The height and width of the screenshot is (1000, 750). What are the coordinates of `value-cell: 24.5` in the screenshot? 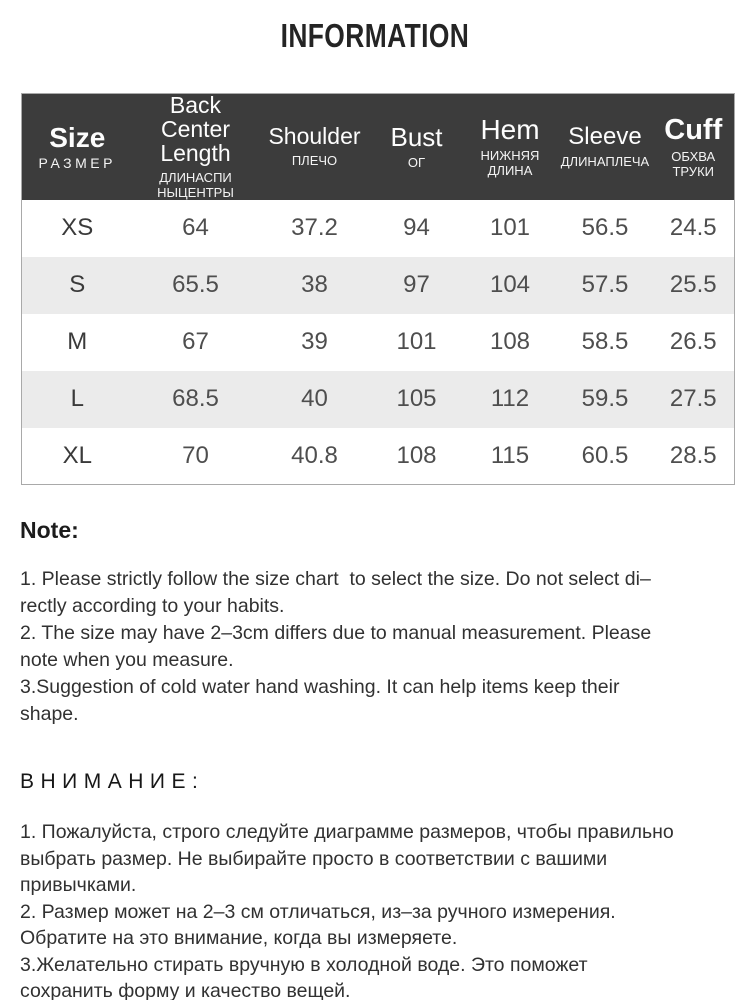 It's located at (693, 228).